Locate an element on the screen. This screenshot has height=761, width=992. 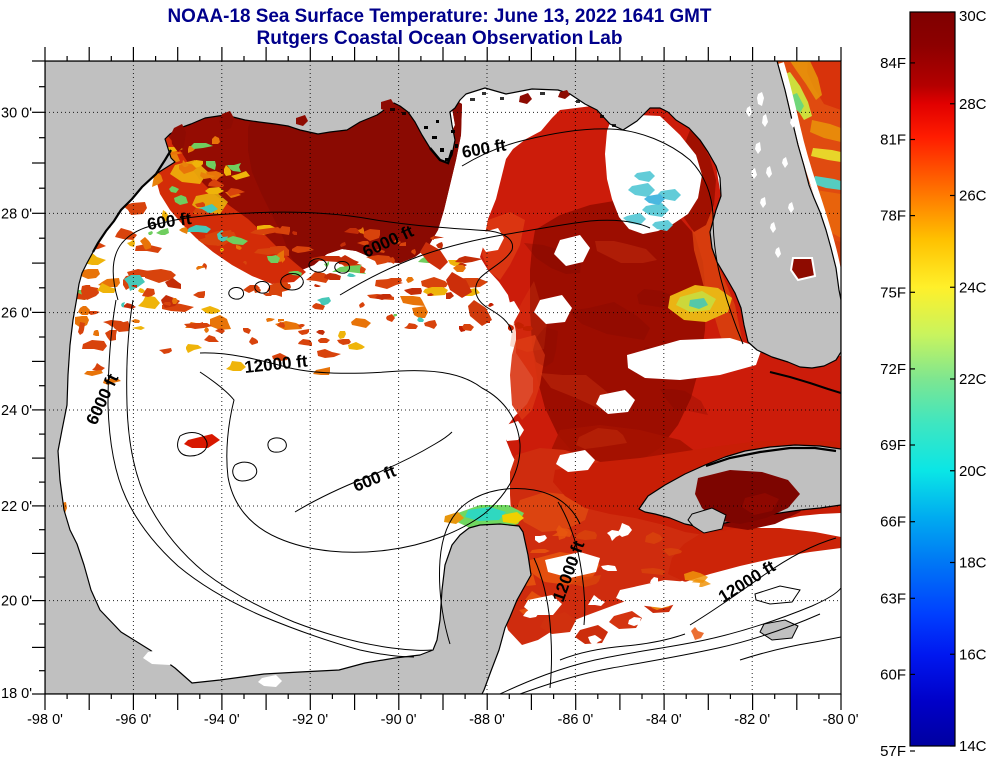
svg-text: 26C is located at coordinates (973, 196).